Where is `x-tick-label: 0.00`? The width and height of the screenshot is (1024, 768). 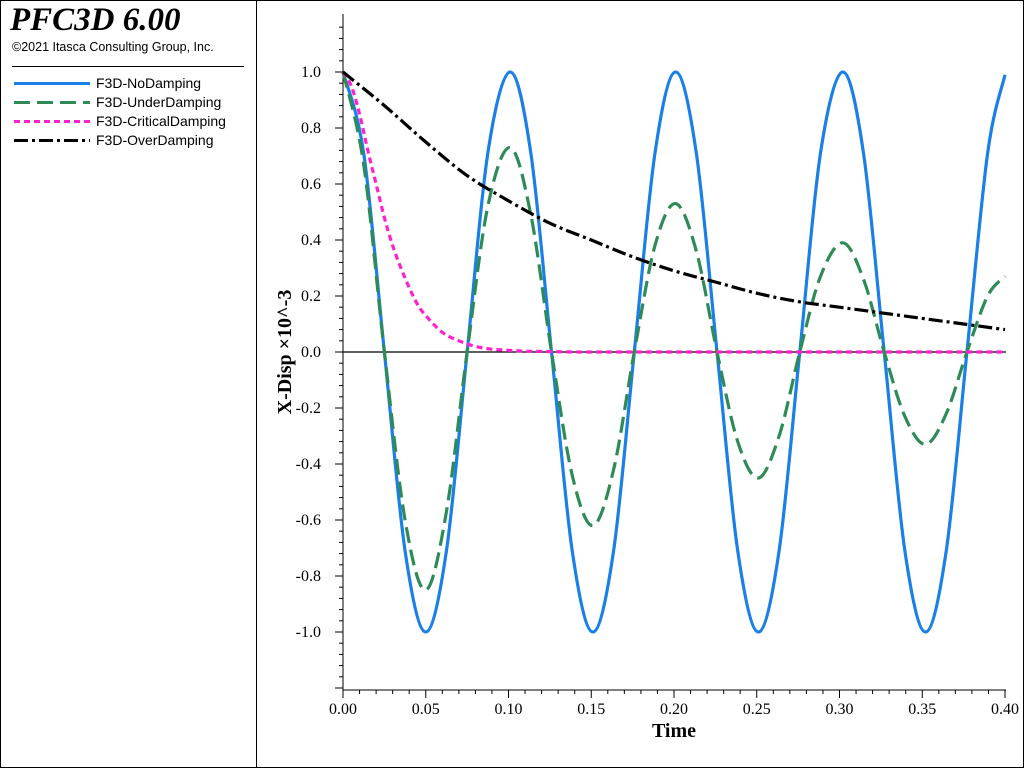
x-tick-label: 0.00 is located at coordinates (343, 709).